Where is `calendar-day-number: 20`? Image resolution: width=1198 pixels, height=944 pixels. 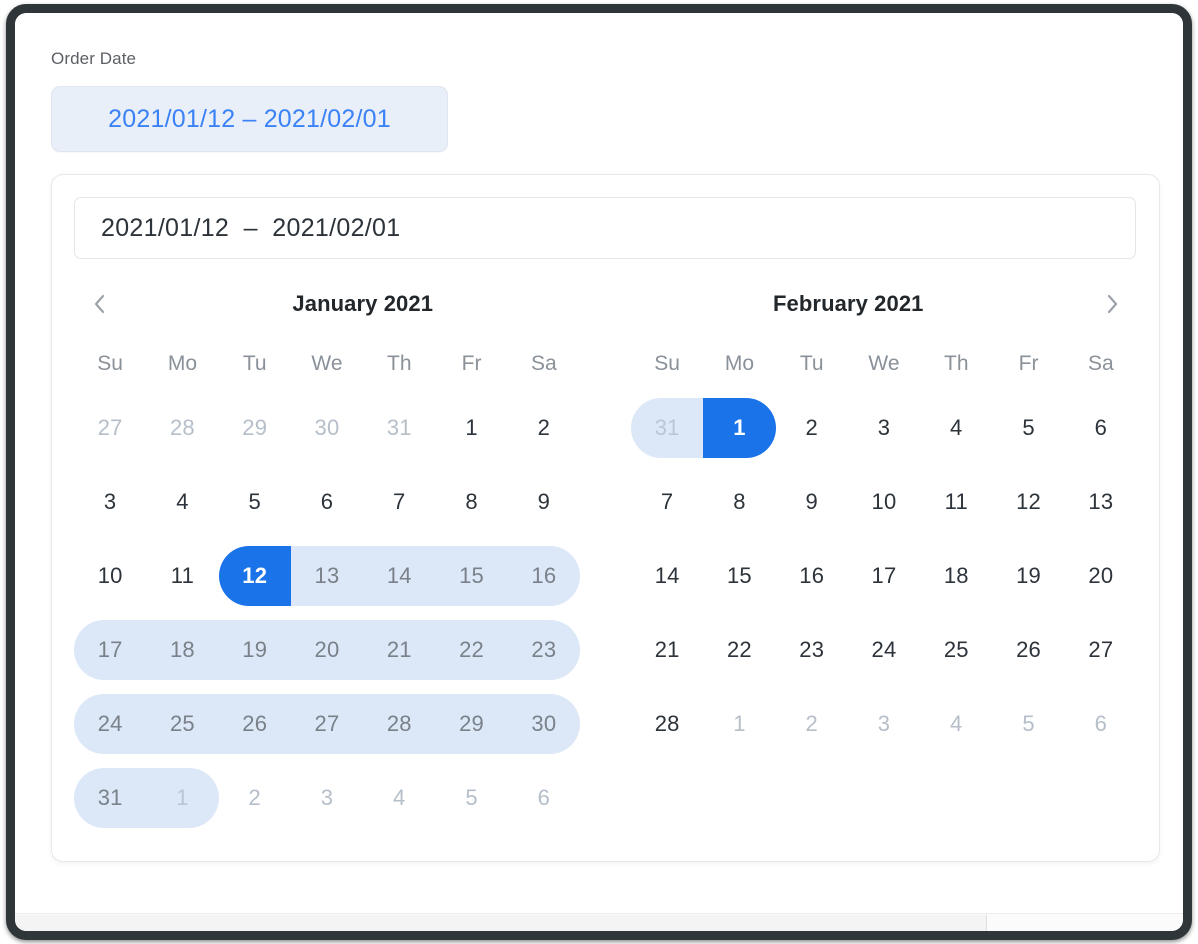 calendar-day-number: 20 is located at coordinates (327, 649).